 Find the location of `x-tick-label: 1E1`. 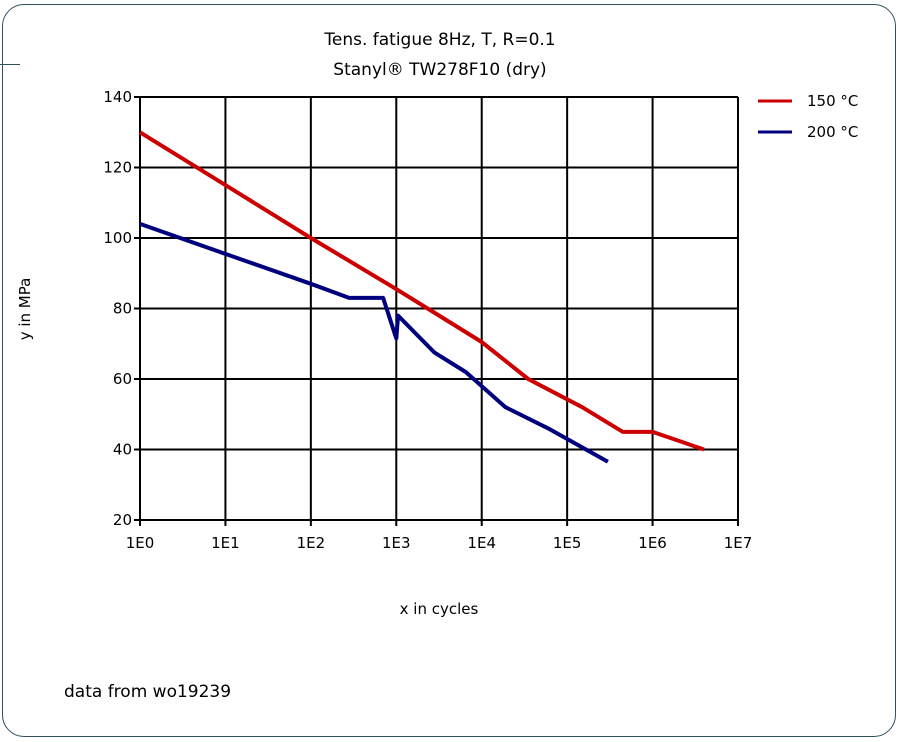

x-tick-label: 1E1 is located at coordinates (225, 543).